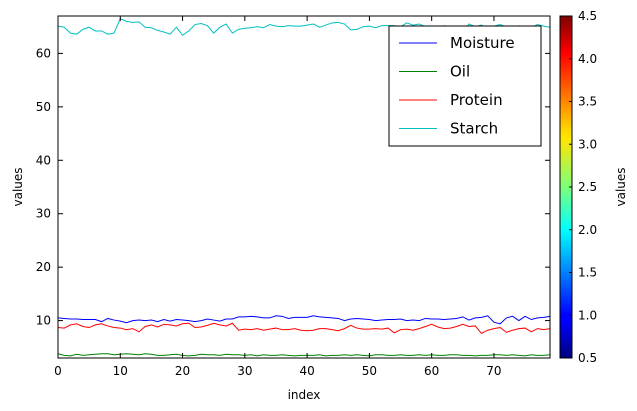  I want to click on legend-label-moisture: Moisture, so click(482, 43).